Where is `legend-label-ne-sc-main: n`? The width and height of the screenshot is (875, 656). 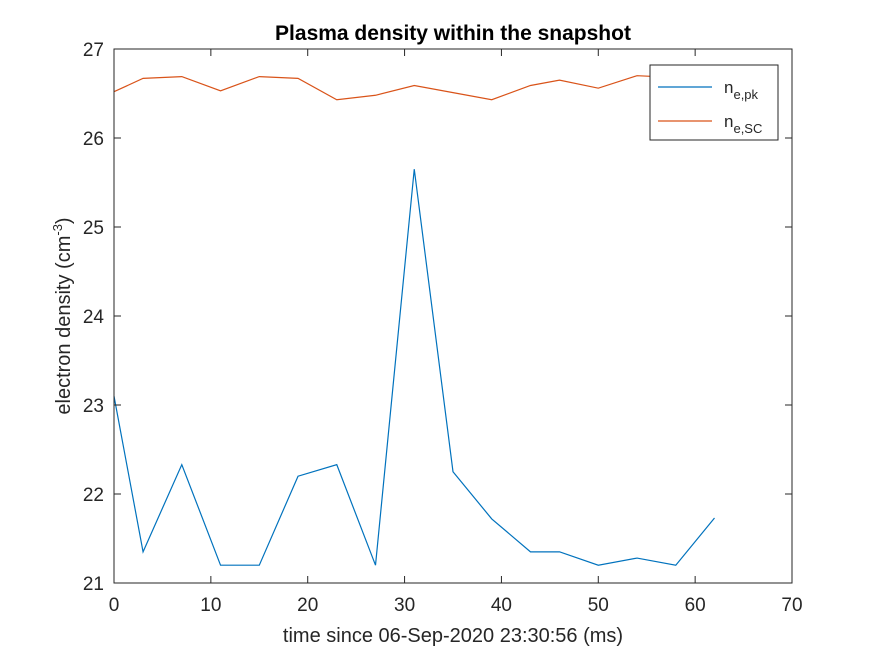 legend-label-ne-sc-main: n is located at coordinates (728, 121).